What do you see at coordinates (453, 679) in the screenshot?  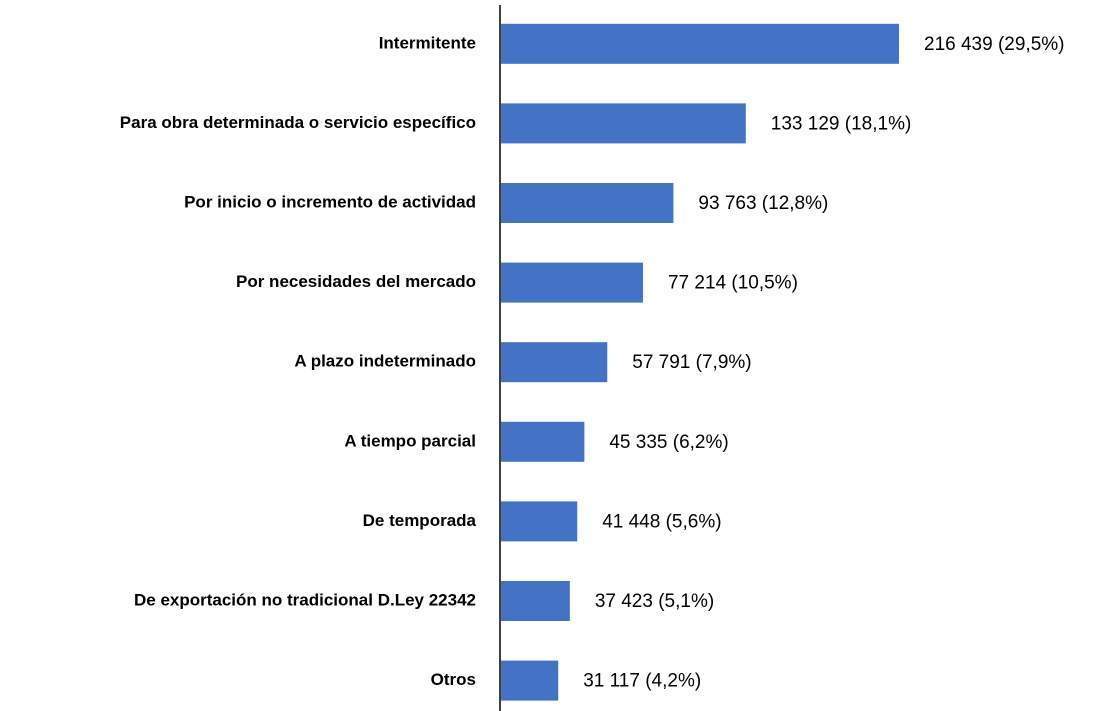 I see `category-label: Otros` at bounding box center [453, 679].